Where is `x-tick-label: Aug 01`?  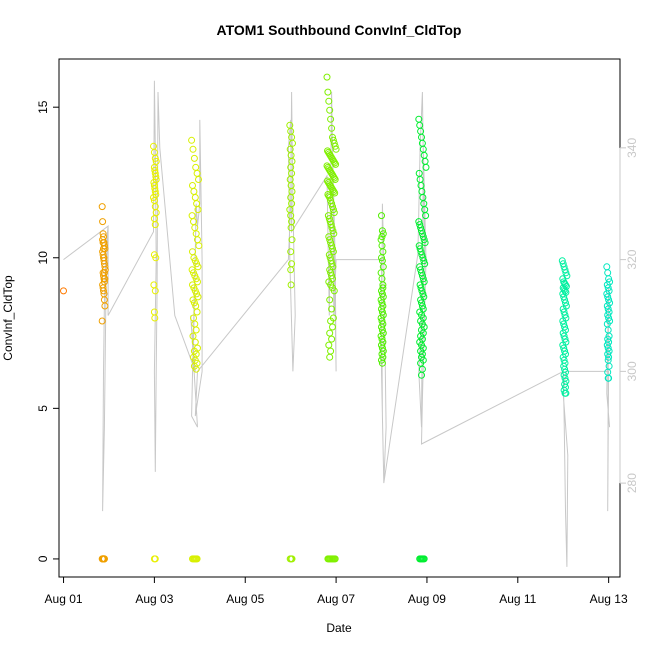 x-tick-label: Aug 01 is located at coordinates (64, 599).